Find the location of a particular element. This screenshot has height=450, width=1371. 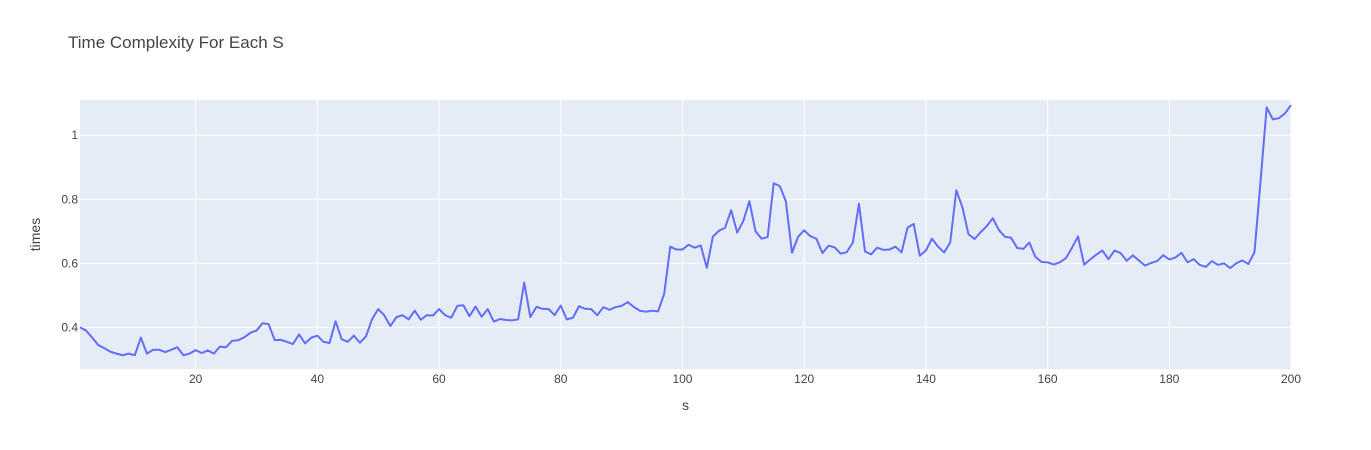

x-tick-label: 180 is located at coordinates (1169, 379).